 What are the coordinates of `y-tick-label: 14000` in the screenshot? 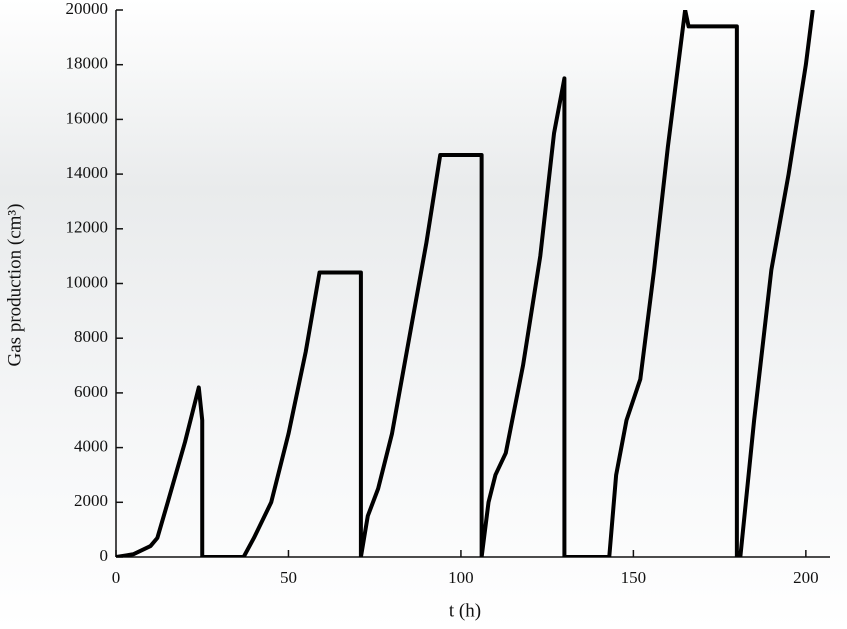 It's located at (87, 172).